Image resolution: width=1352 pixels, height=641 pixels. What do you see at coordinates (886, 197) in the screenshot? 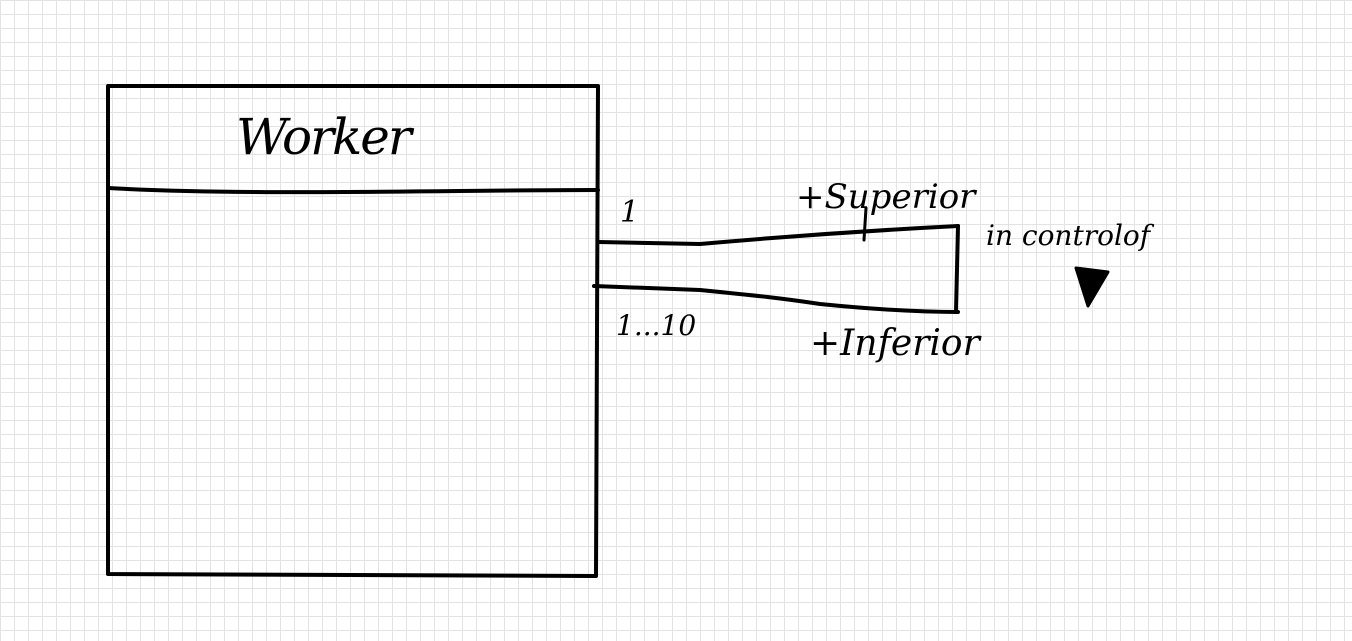
I see `role-superior-label: +Superior` at bounding box center [886, 197].